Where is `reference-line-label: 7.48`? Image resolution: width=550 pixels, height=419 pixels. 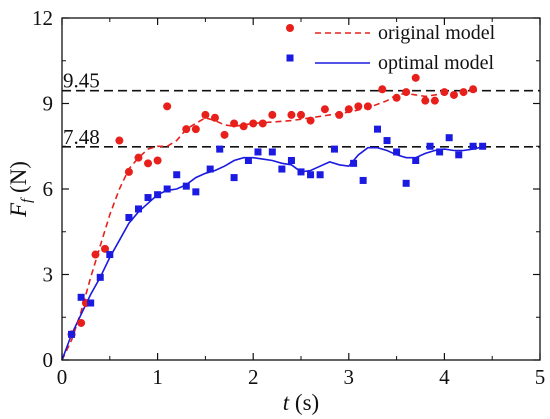 reference-line-label: 7.48 is located at coordinates (81, 137).